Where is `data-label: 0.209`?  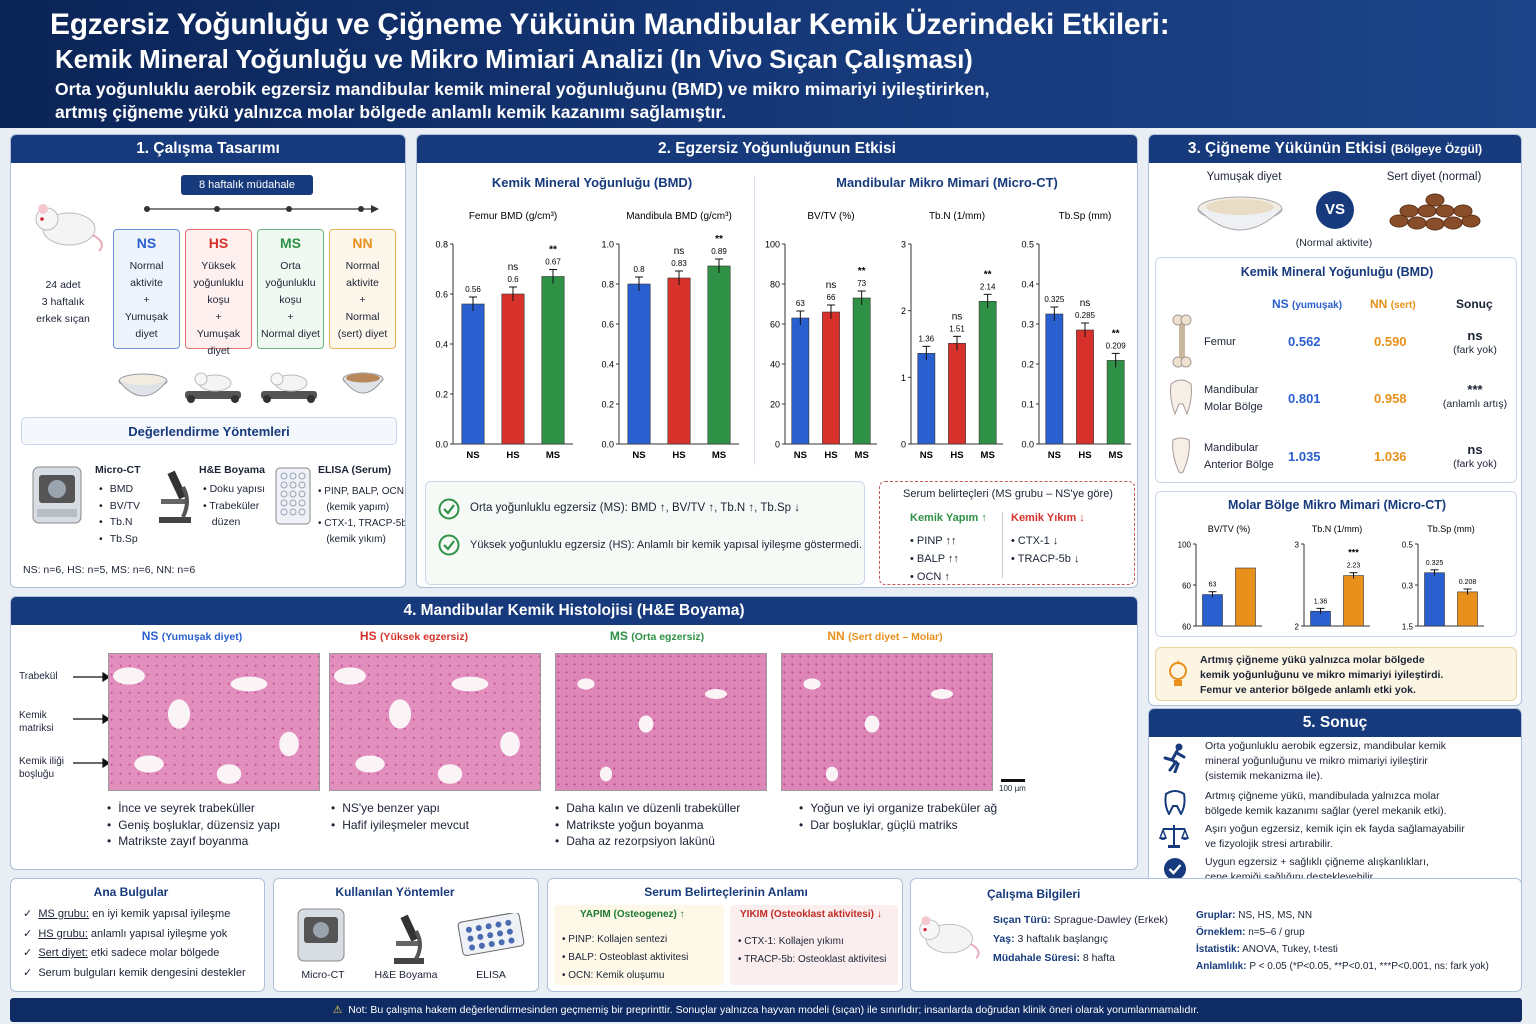 data-label: 0.209 is located at coordinates (1116, 345).